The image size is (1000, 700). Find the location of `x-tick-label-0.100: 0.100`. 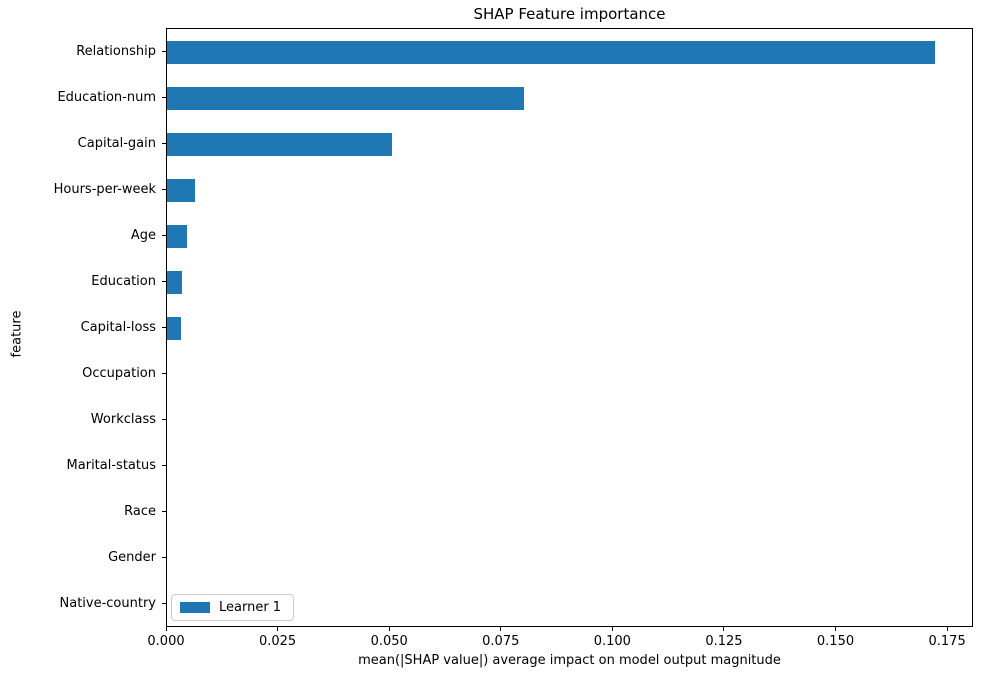

x-tick-label-0.100: 0.100 is located at coordinates (612, 641).